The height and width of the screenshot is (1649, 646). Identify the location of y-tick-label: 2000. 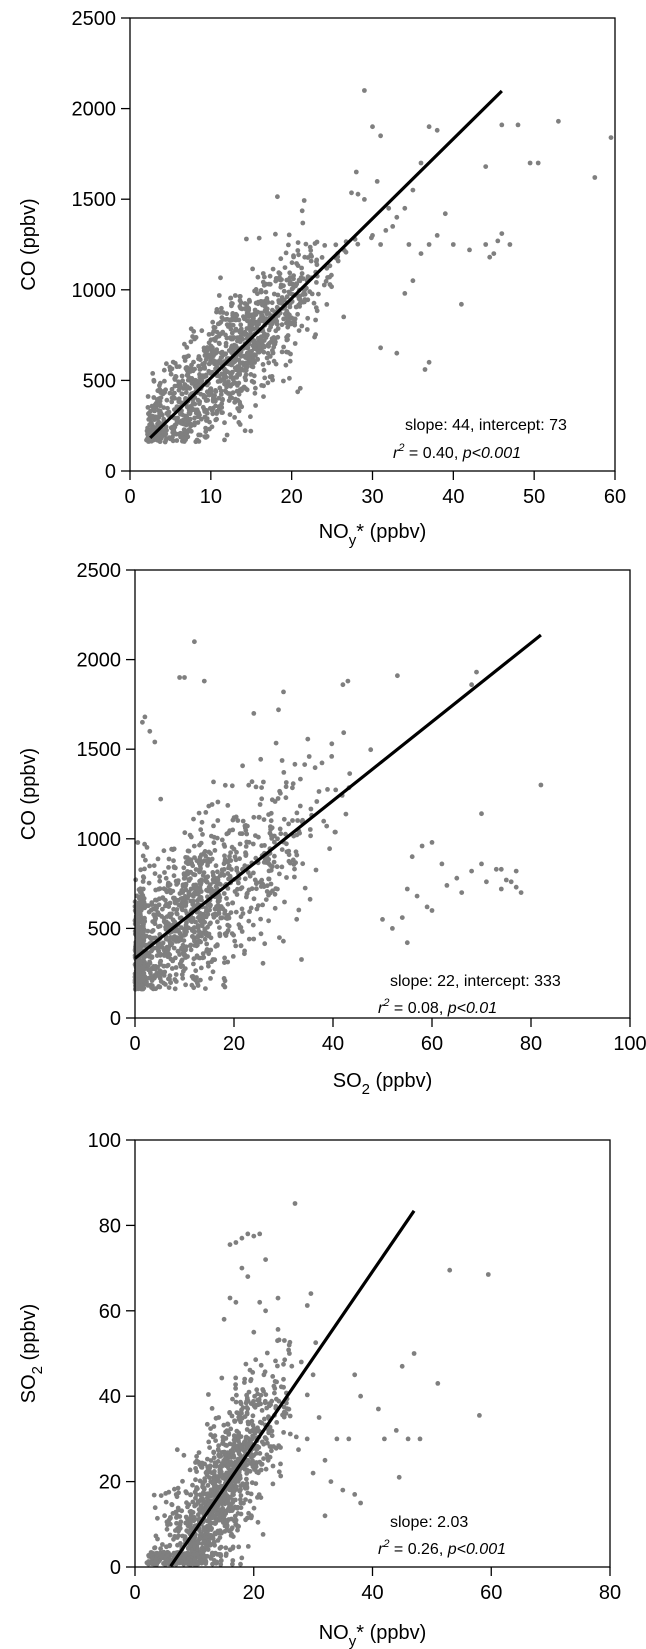
(94, 110).